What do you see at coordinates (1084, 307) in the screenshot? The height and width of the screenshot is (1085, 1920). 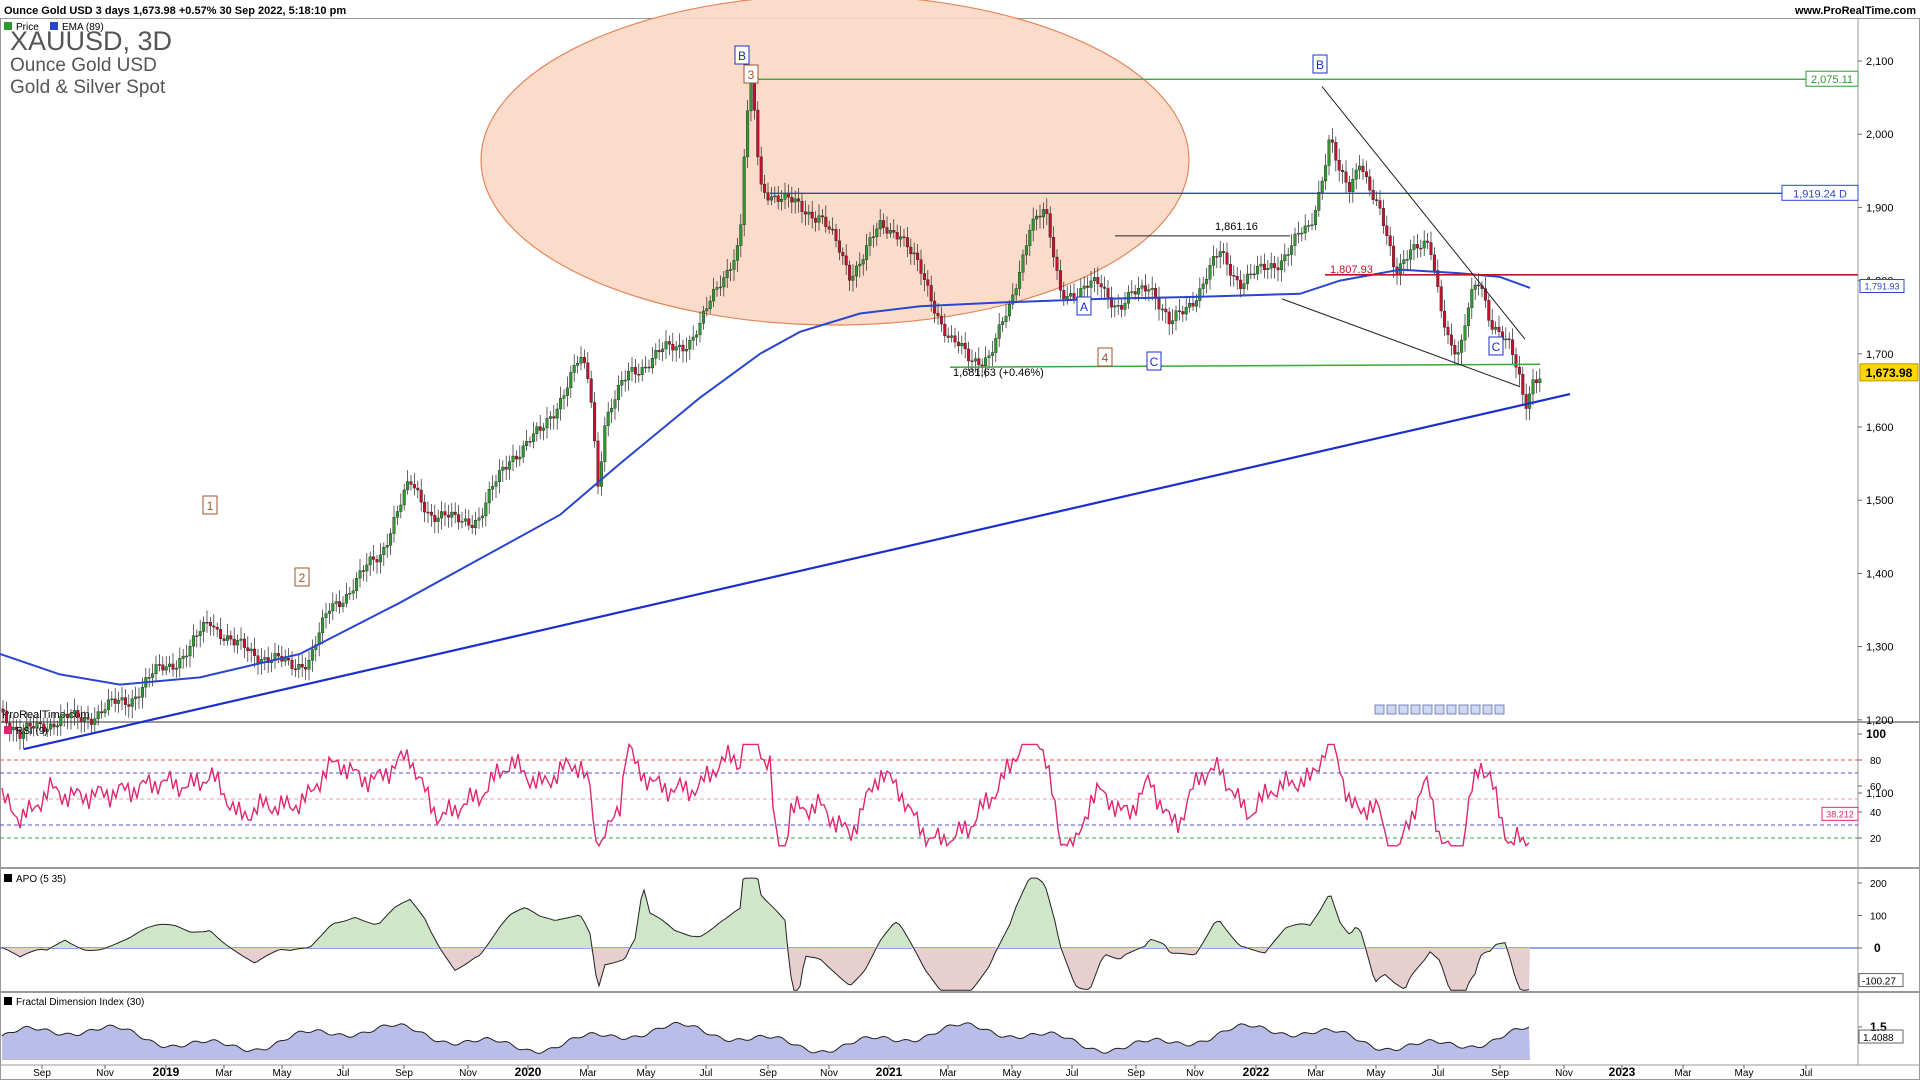 I see `wave-label: A` at bounding box center [1084, 307].